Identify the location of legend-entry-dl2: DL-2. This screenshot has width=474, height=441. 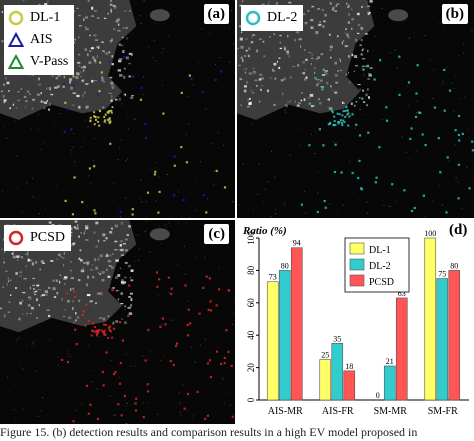
(271, 18).